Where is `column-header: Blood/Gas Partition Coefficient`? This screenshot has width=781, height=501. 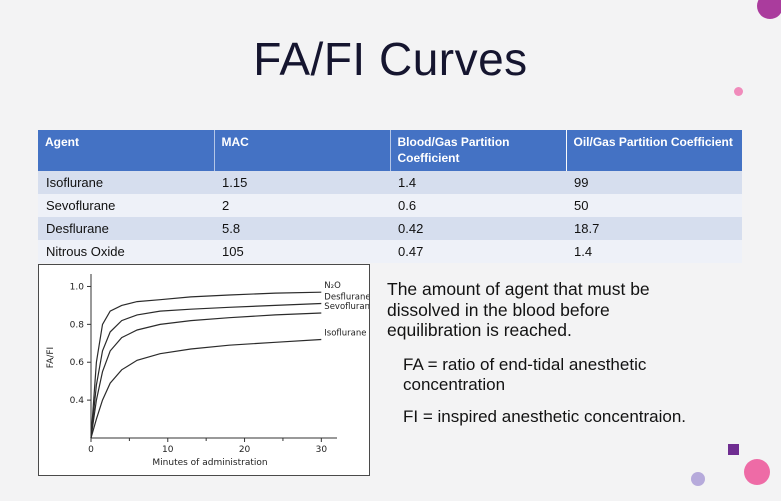 column-header: Blood/Gas Partition Coefficient is located at coordinates (477, 151).